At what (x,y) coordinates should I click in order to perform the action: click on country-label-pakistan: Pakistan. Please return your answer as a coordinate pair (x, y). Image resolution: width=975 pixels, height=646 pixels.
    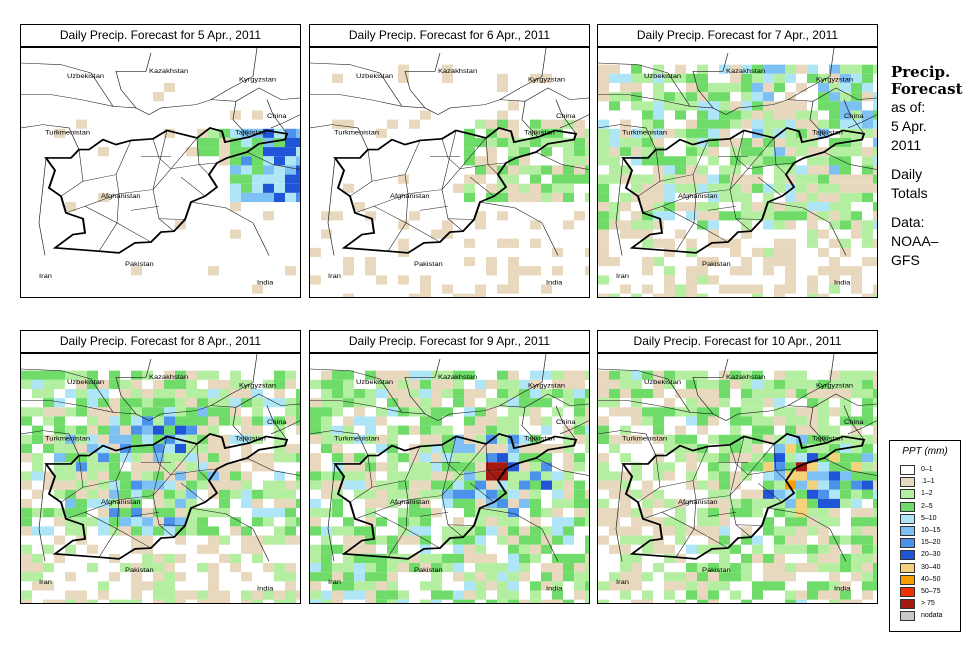
    Looking at the image, I should click on (716, 265).